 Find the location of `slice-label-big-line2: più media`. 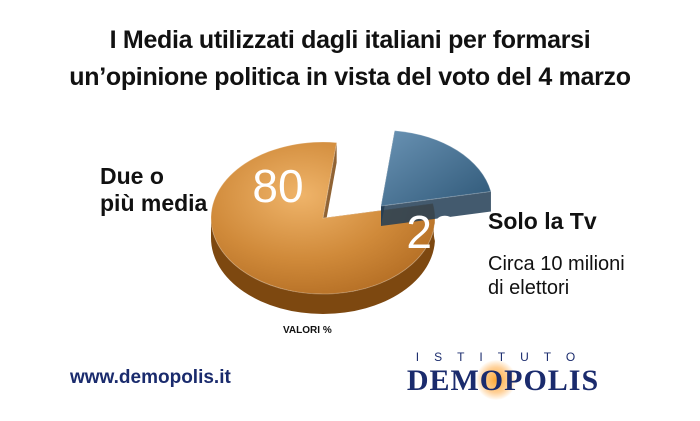

slice-label-big-line2: più media is located at coordinates (154, 203).